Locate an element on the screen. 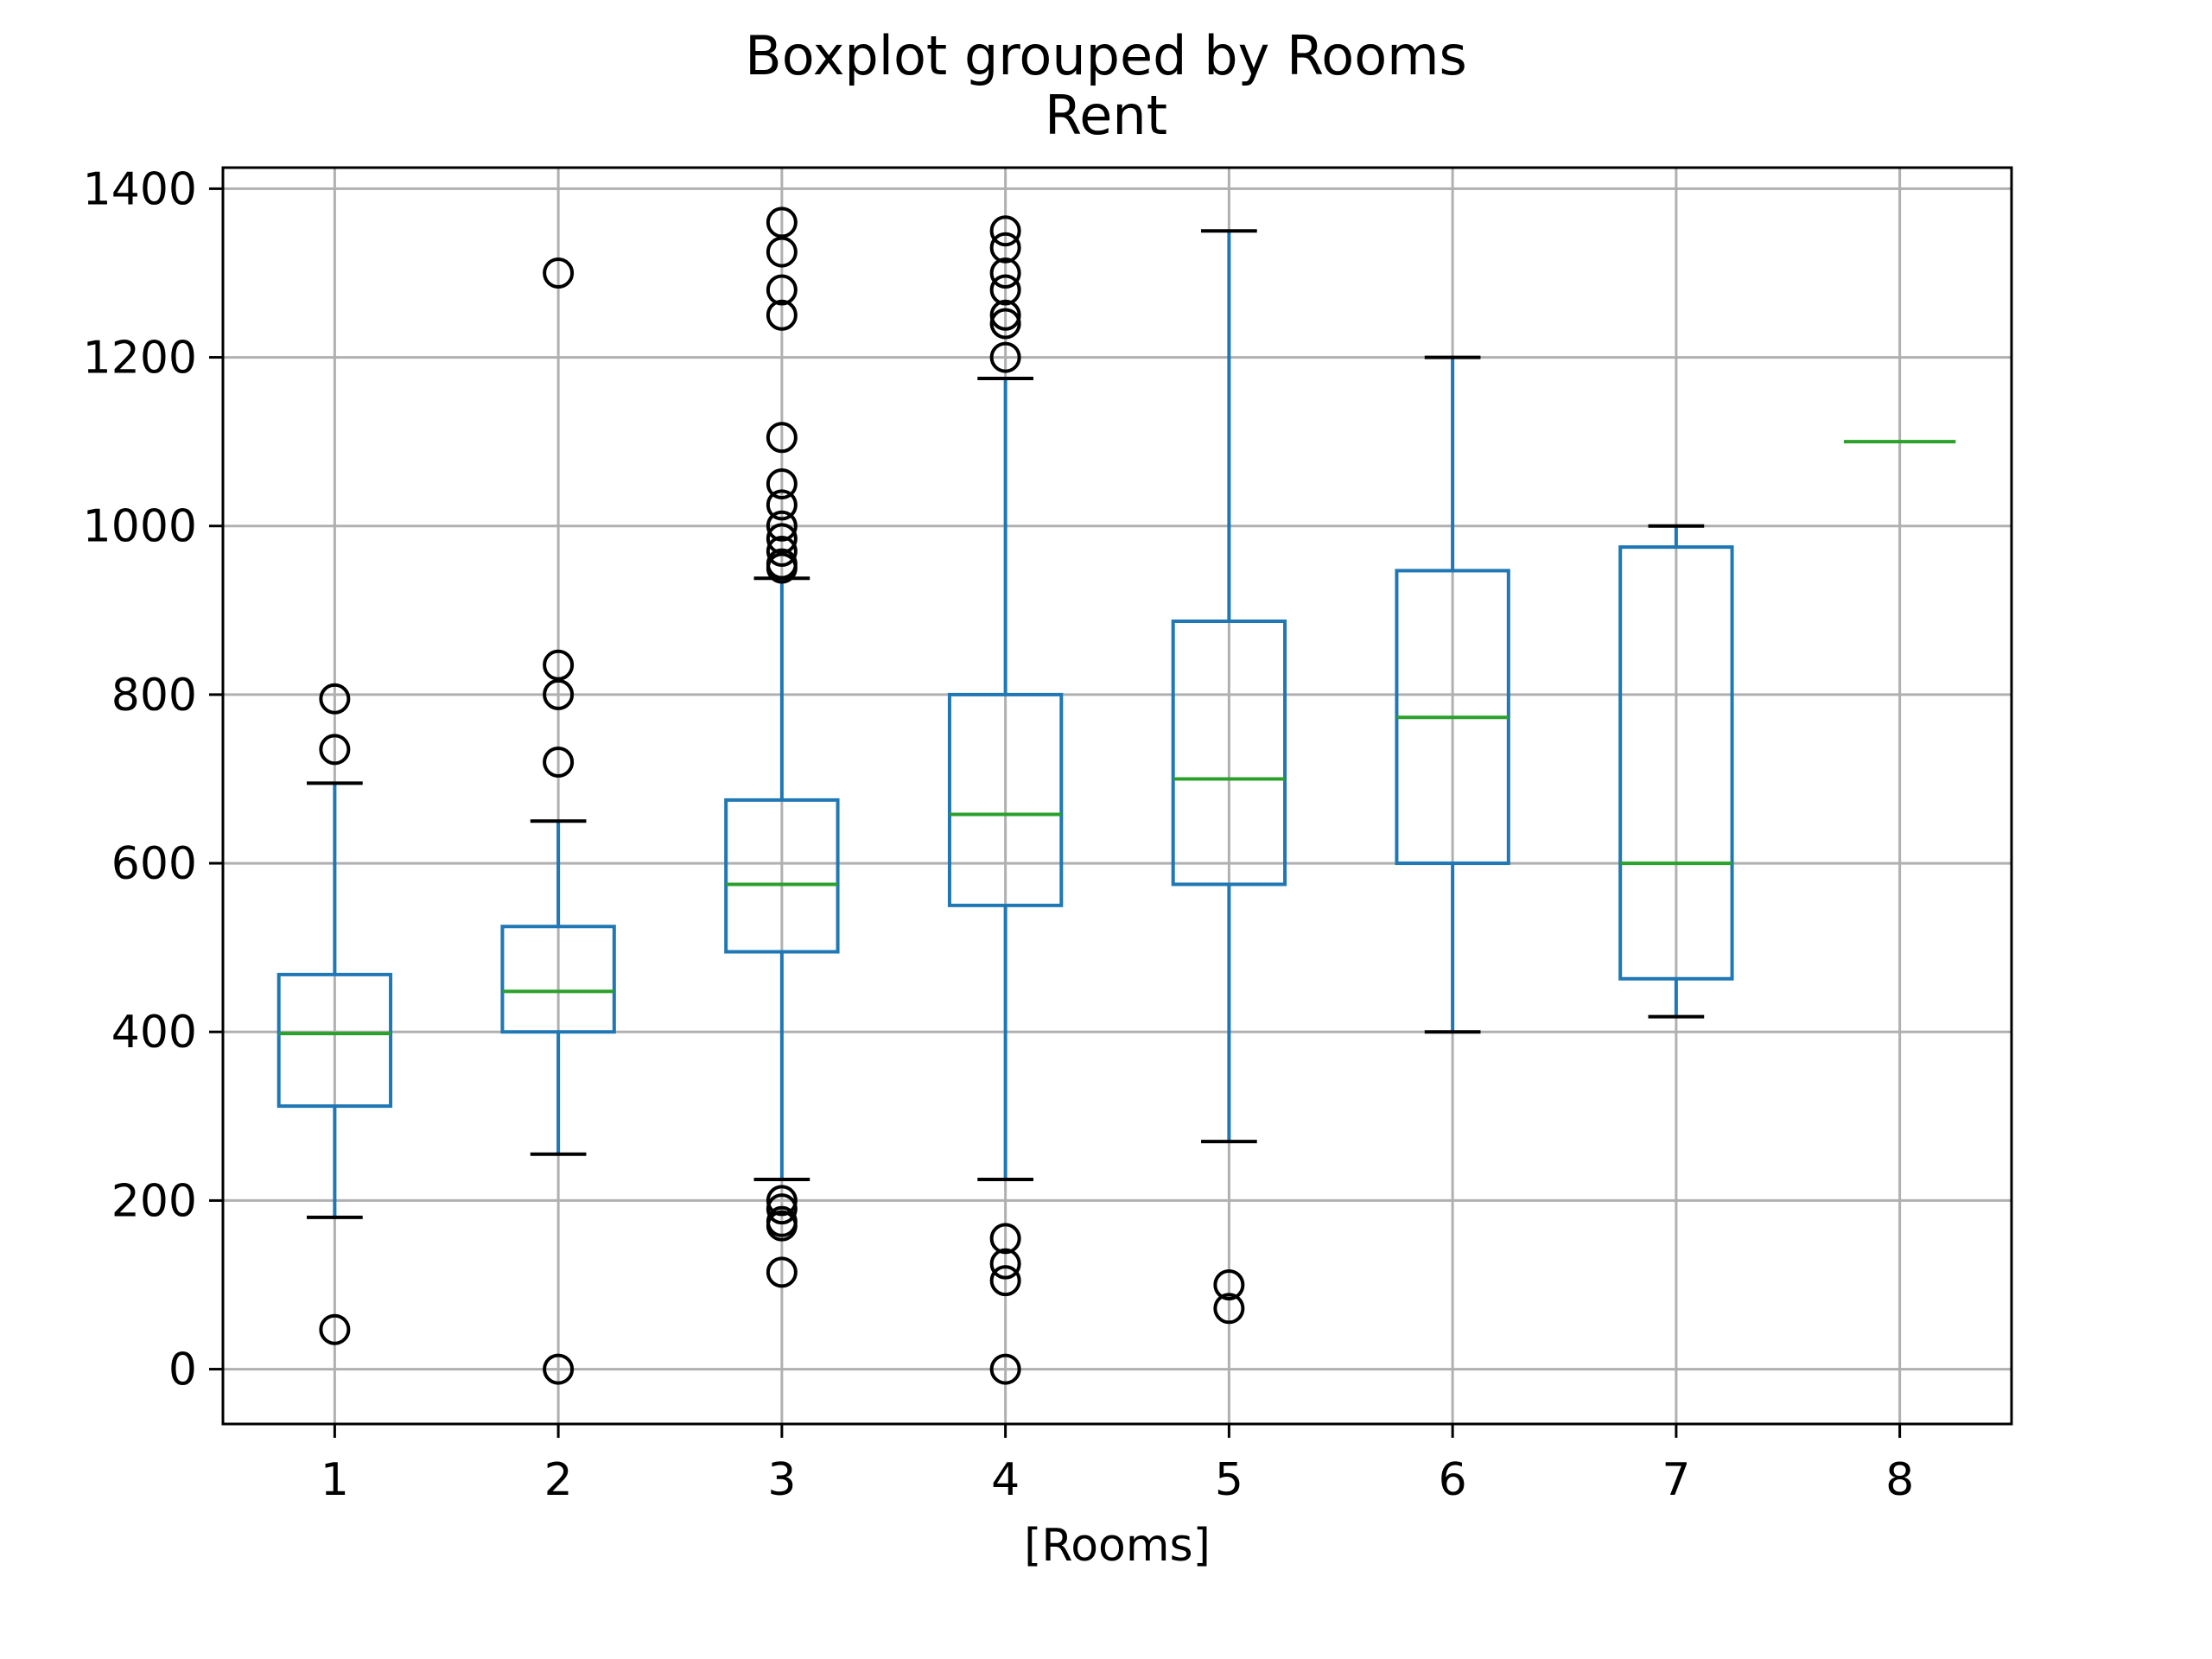 The width and height of the screenshot is (2212, 1659). x-tick-label: 7 is located at coordinates (1676, 1480).